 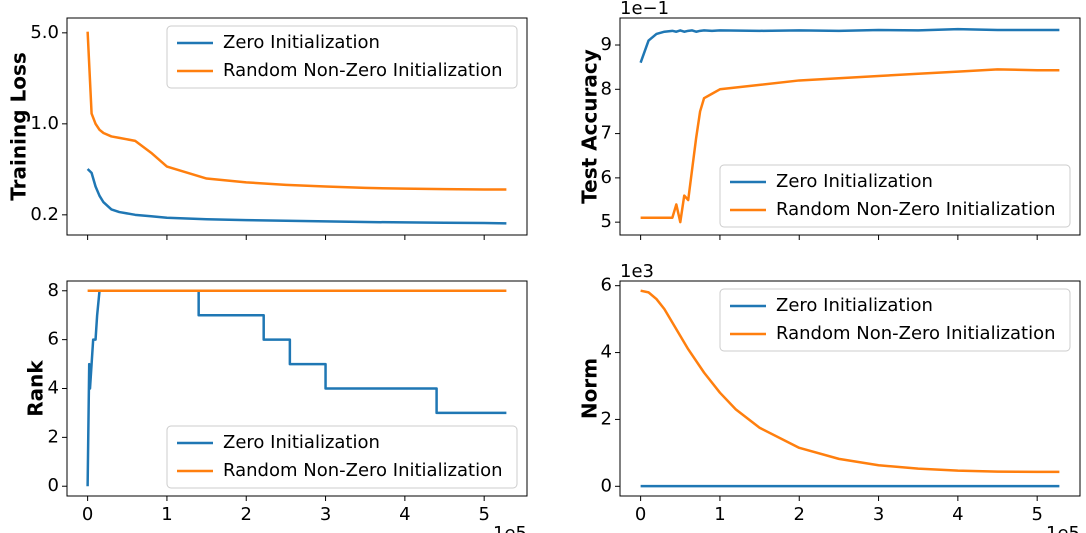 I want to click on y-tick-label: 7, so click(x=606, y=133).